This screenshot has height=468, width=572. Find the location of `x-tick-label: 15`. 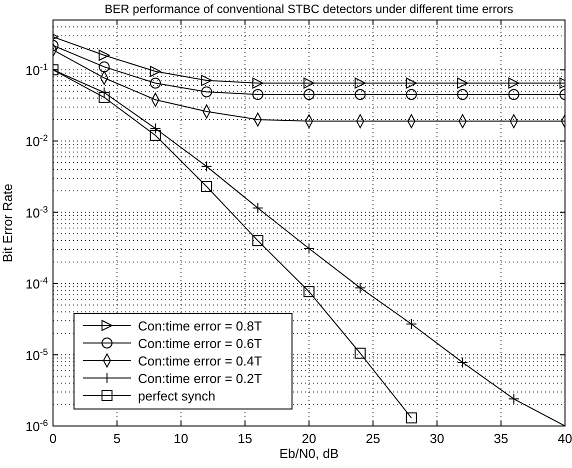

x-tick-label: 15 is located at coordinates (245, 438).